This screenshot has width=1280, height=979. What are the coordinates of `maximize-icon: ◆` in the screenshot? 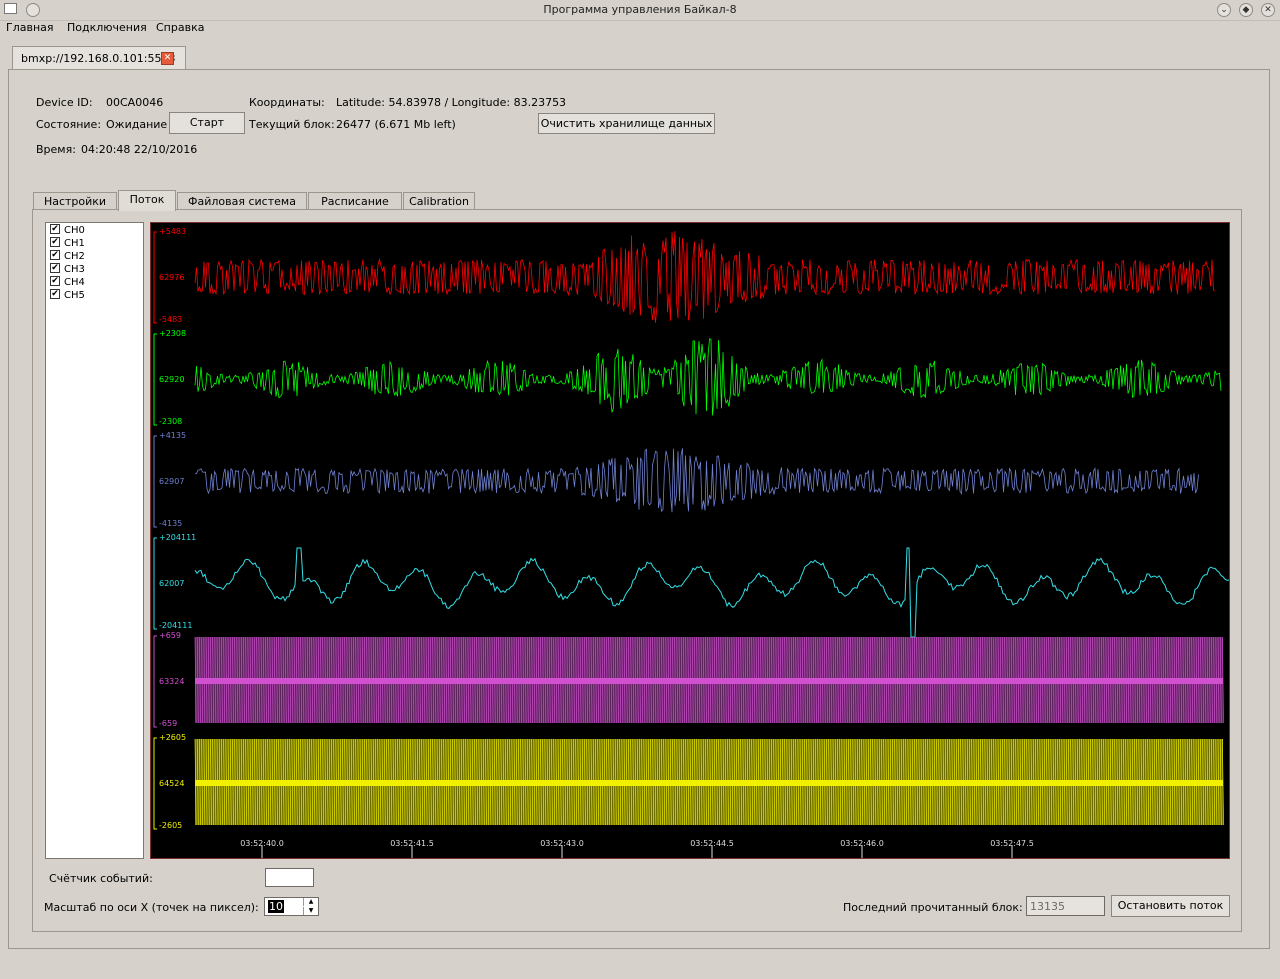 It's located at (1246, 10).